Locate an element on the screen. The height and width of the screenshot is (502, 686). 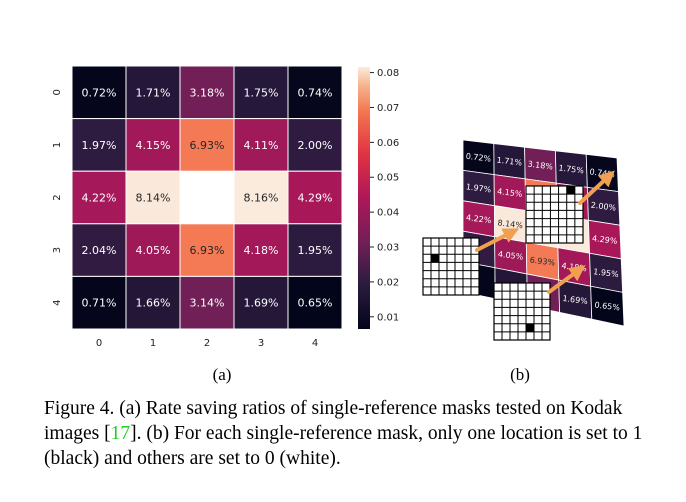
y-tick-label: 3 is located at coordinates (57, 250).